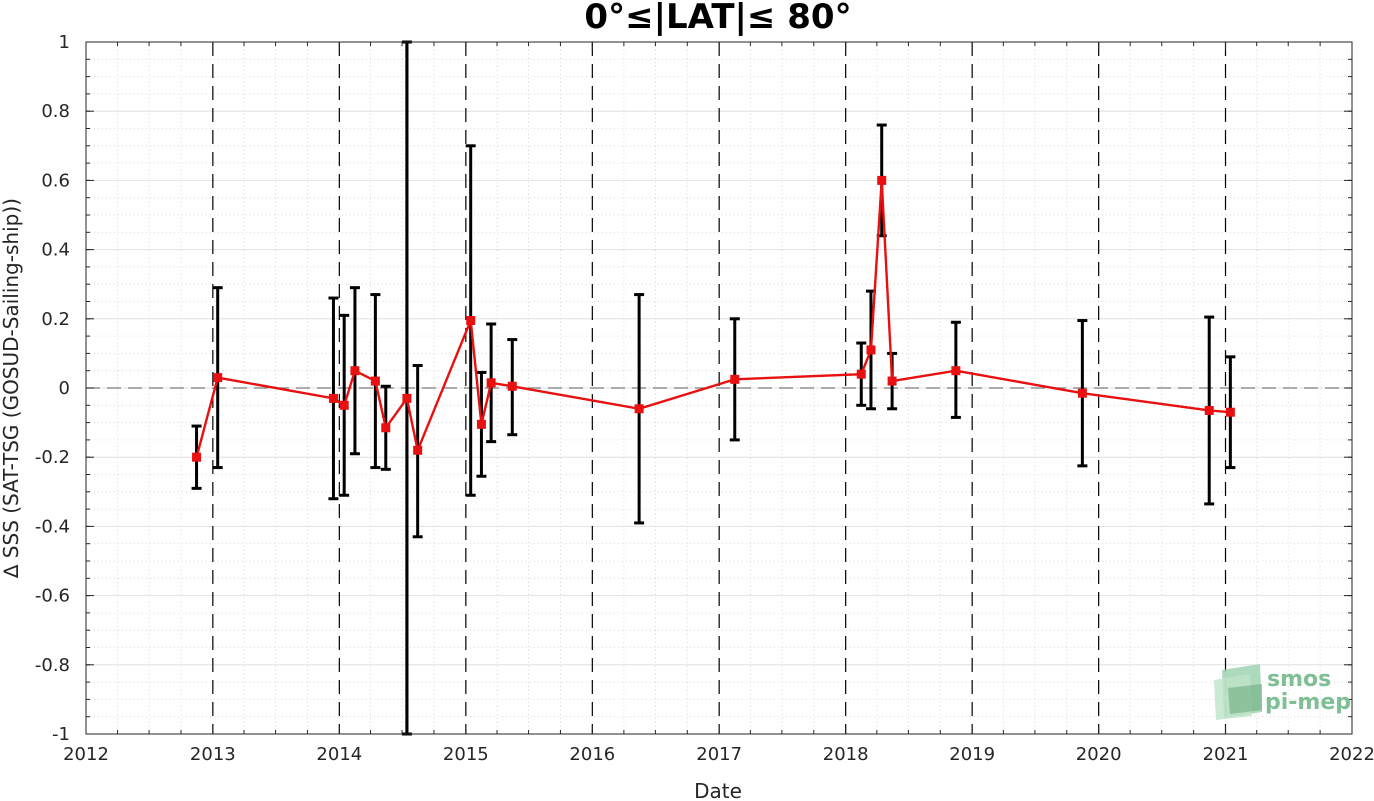 This screenshot has width=1374, height=801. I want to click on smos-pi-mep-logo: smos pi-mep, so click(1282, 692).